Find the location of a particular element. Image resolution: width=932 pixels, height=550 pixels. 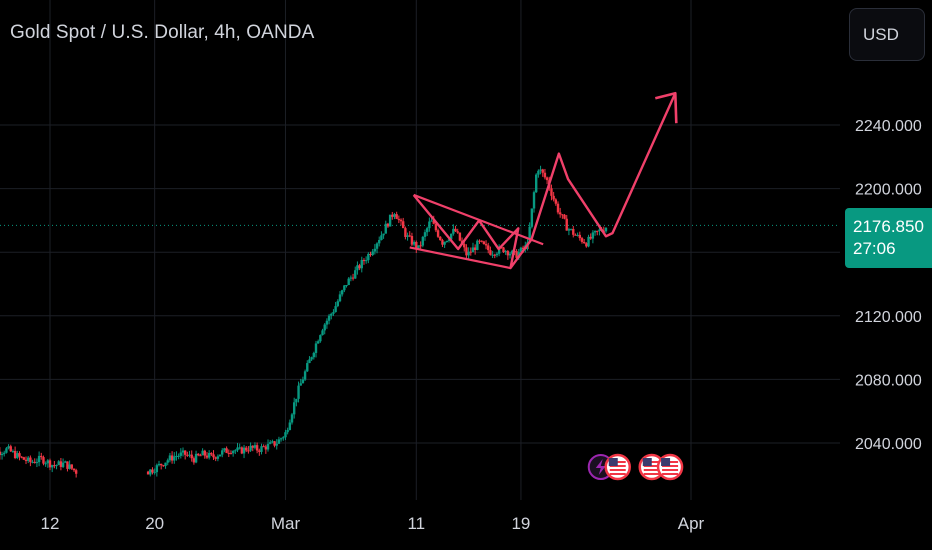

price-axis-label: 2040.000 is located at coordinates (888, 444).